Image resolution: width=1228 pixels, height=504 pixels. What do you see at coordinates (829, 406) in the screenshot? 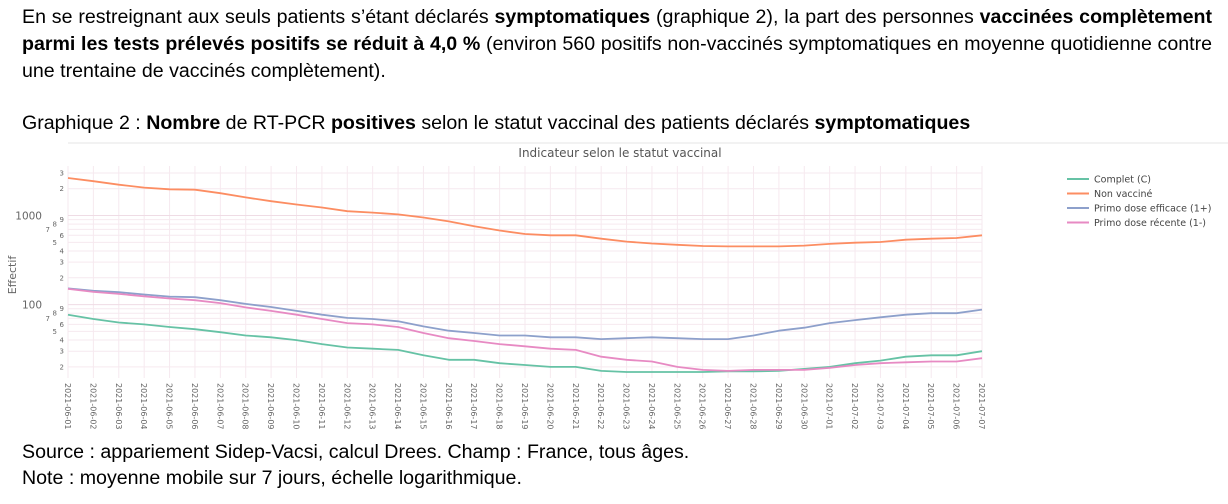
I see `x-tick-label: 2021-07-01` at bounding box center [829, 406].